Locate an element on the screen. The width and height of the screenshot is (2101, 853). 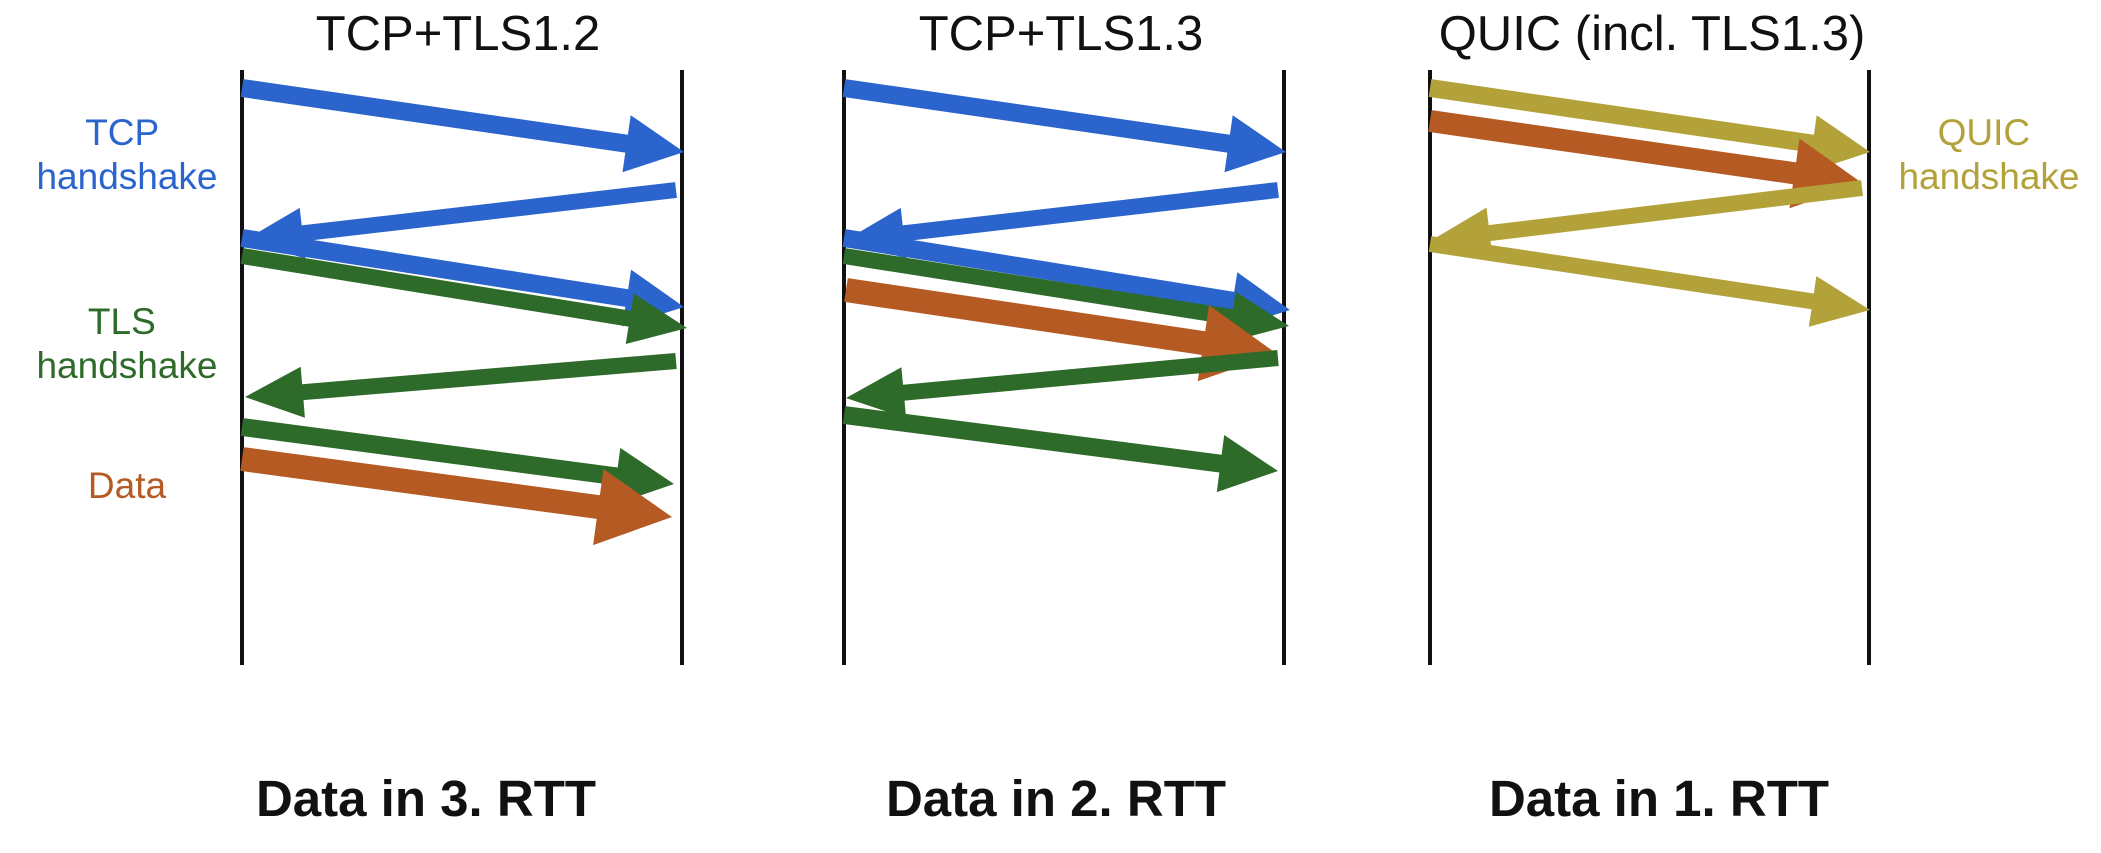
panel-title-quic: QUIC (incl. TLS1.3) is located at coordinates (1652, 34).